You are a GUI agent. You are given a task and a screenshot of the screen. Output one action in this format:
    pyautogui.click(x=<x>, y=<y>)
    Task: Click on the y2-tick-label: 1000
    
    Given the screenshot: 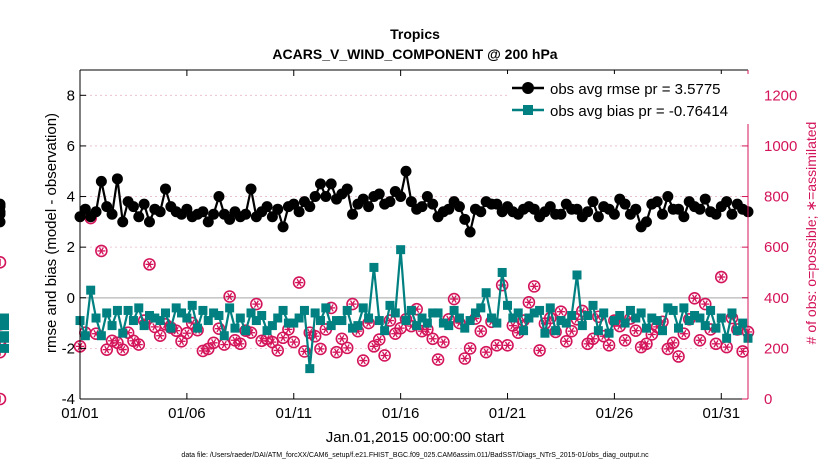 What is the action you would take?
    pyautogui.click(x=780, y=146)
    